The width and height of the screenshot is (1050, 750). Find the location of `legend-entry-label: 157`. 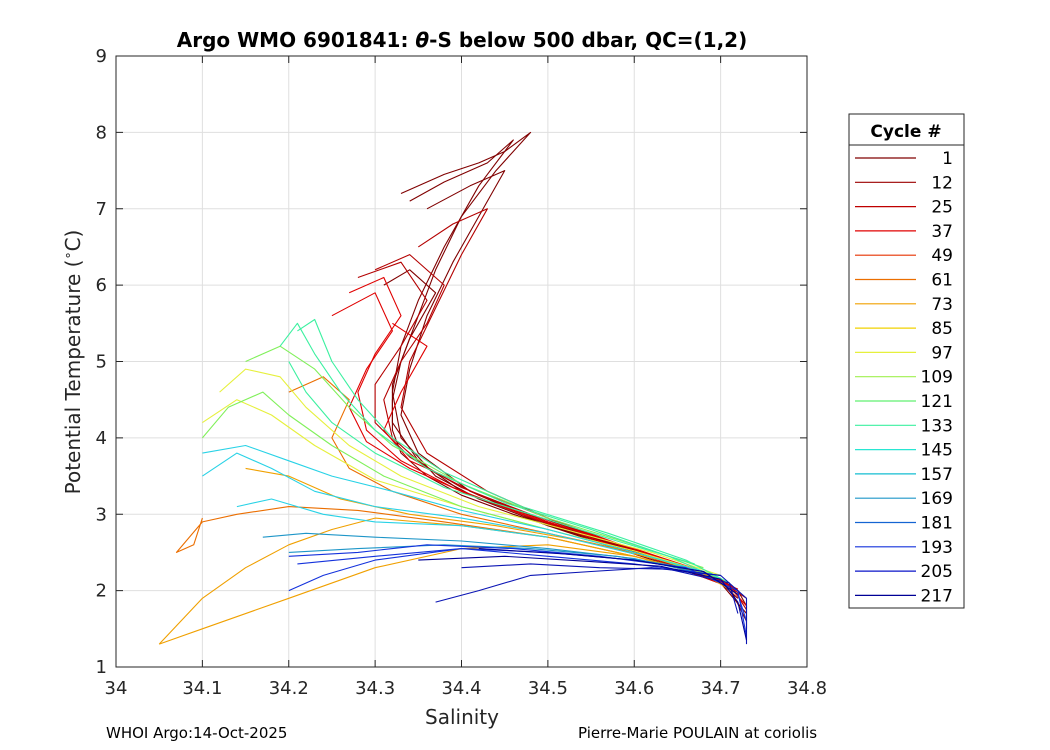

legend-entry-label: 157 is located at coordinates (937, 475).